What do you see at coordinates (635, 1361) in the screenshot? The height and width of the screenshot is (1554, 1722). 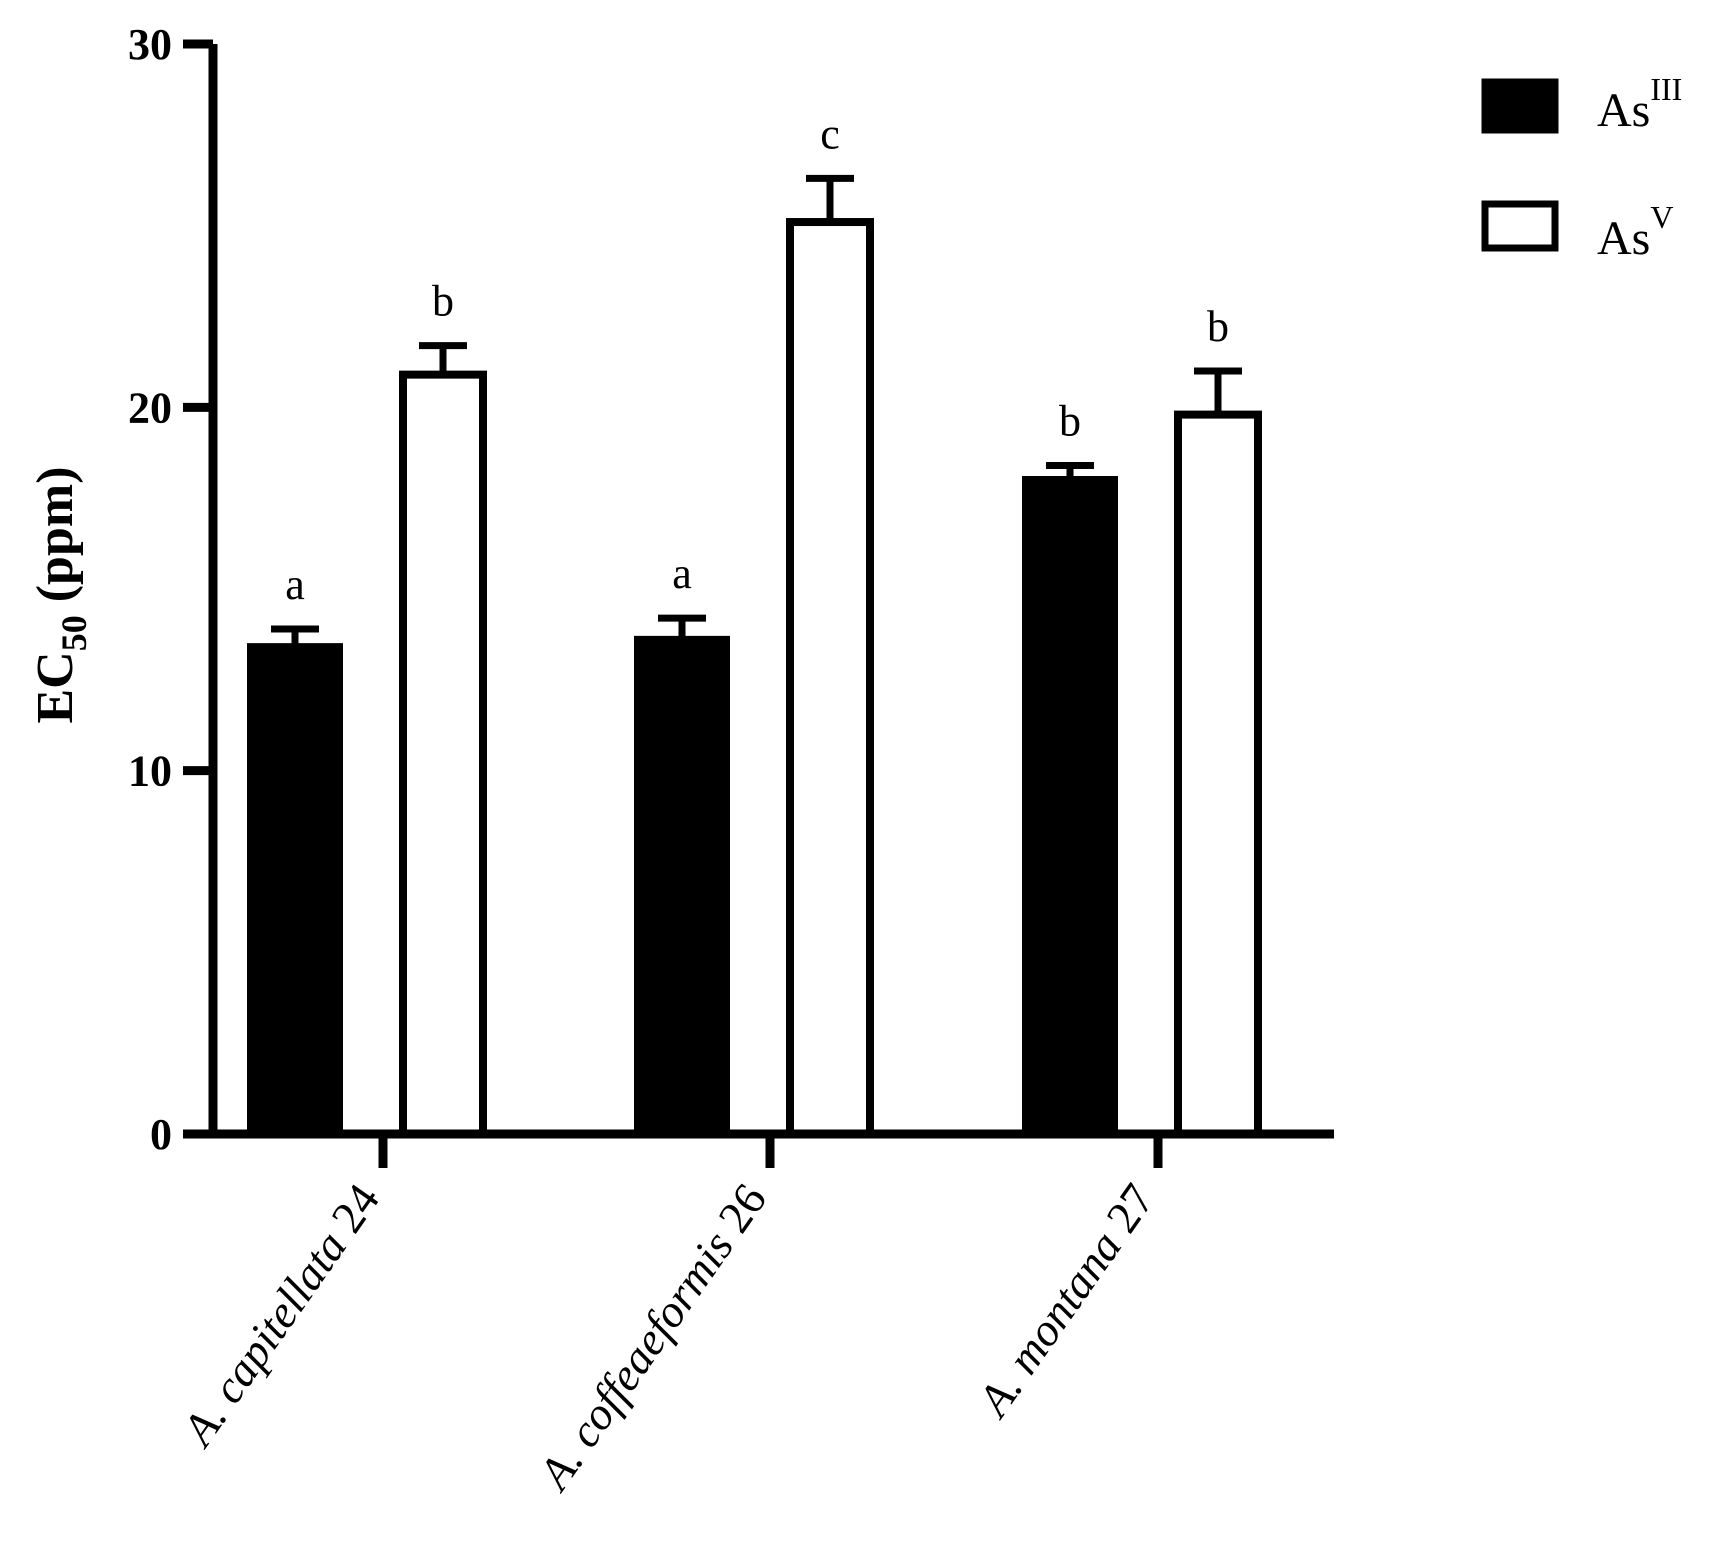 I see `x-category-label-name: A. coffeaeformis` at bounding box center [635, 1361].